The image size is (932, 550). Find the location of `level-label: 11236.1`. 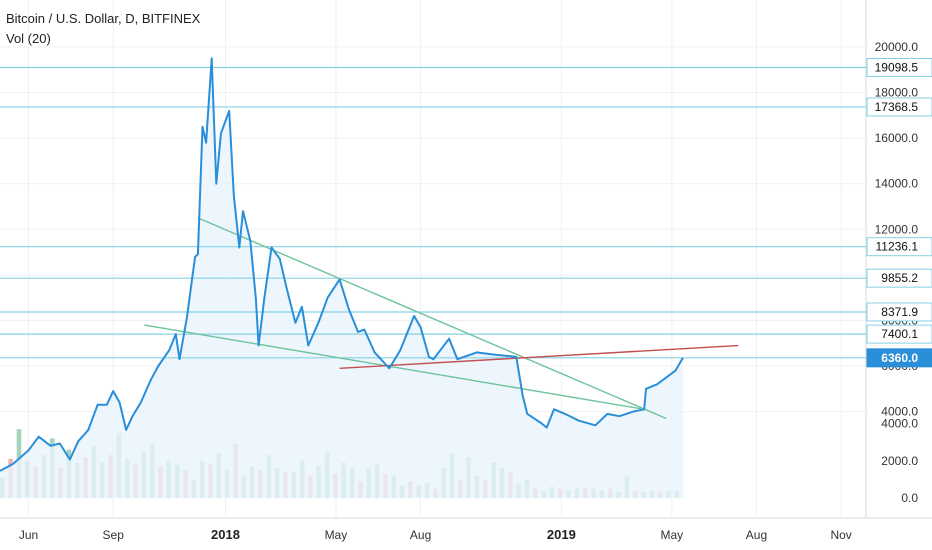

level-label: 11236.1 is located at coordinates (897, 247).